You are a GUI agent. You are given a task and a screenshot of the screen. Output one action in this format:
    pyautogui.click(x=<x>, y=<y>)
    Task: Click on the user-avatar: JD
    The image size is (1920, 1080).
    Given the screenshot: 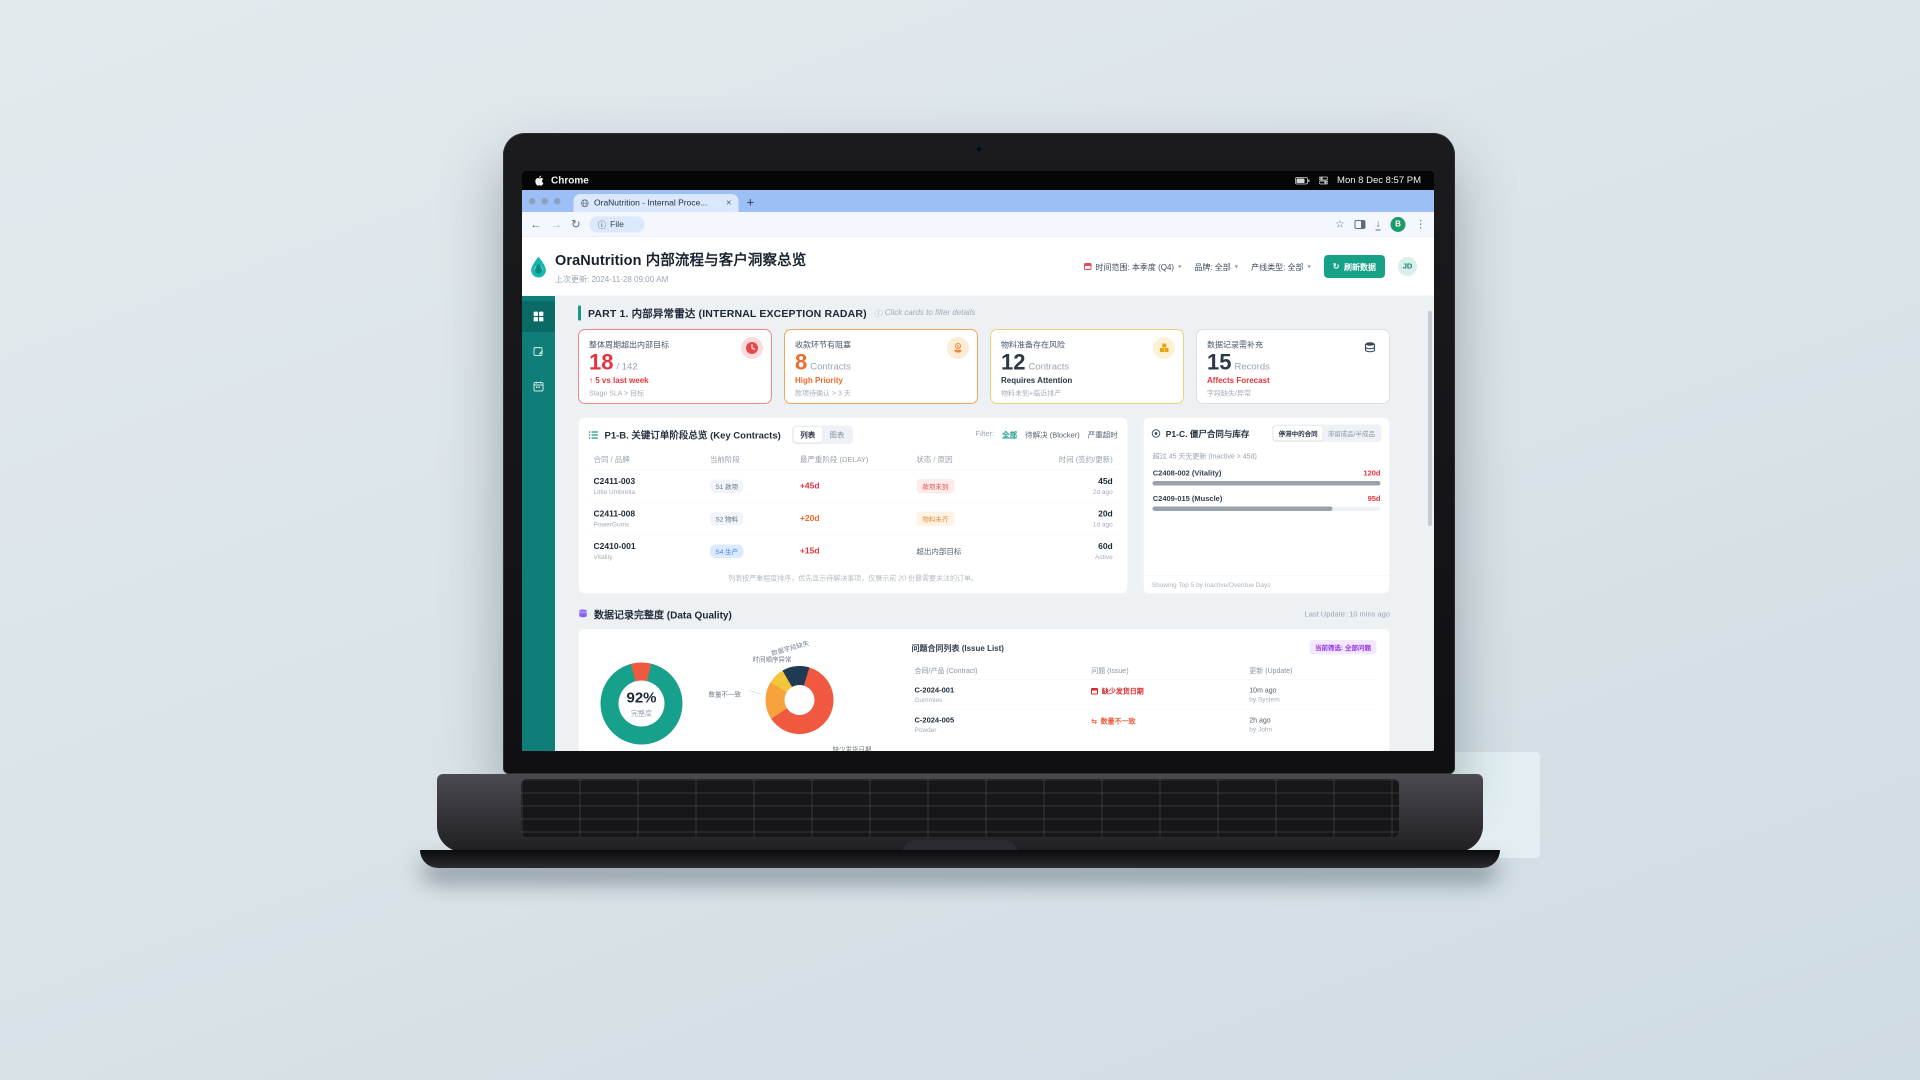 What is the action you would take?
    pyautogui.click(x=1407, y=266)
    